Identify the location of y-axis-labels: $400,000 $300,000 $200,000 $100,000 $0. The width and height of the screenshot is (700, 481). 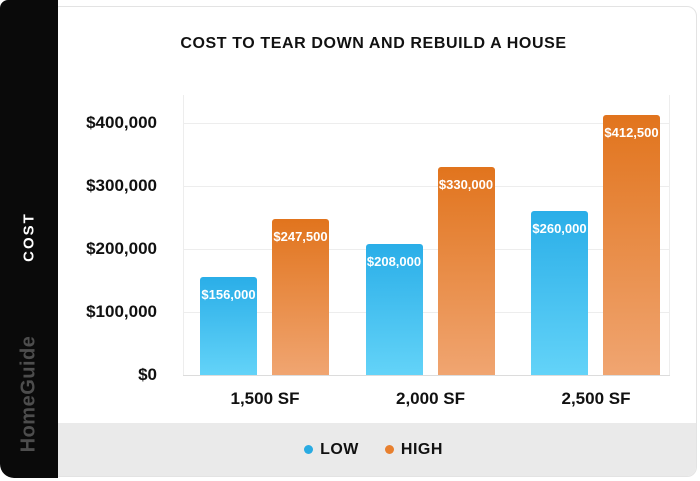
(108, 239).